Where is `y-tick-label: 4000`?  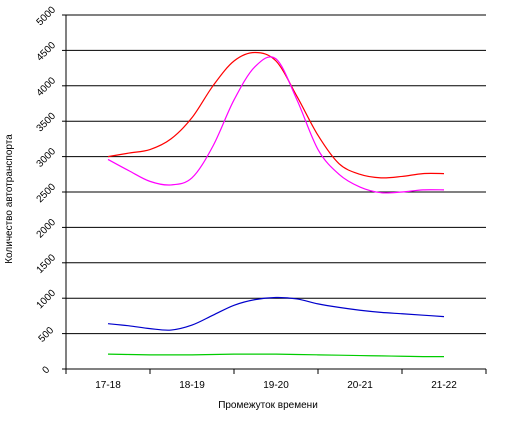 y-tick-label: 4000 is located at coordinates (47, 87).